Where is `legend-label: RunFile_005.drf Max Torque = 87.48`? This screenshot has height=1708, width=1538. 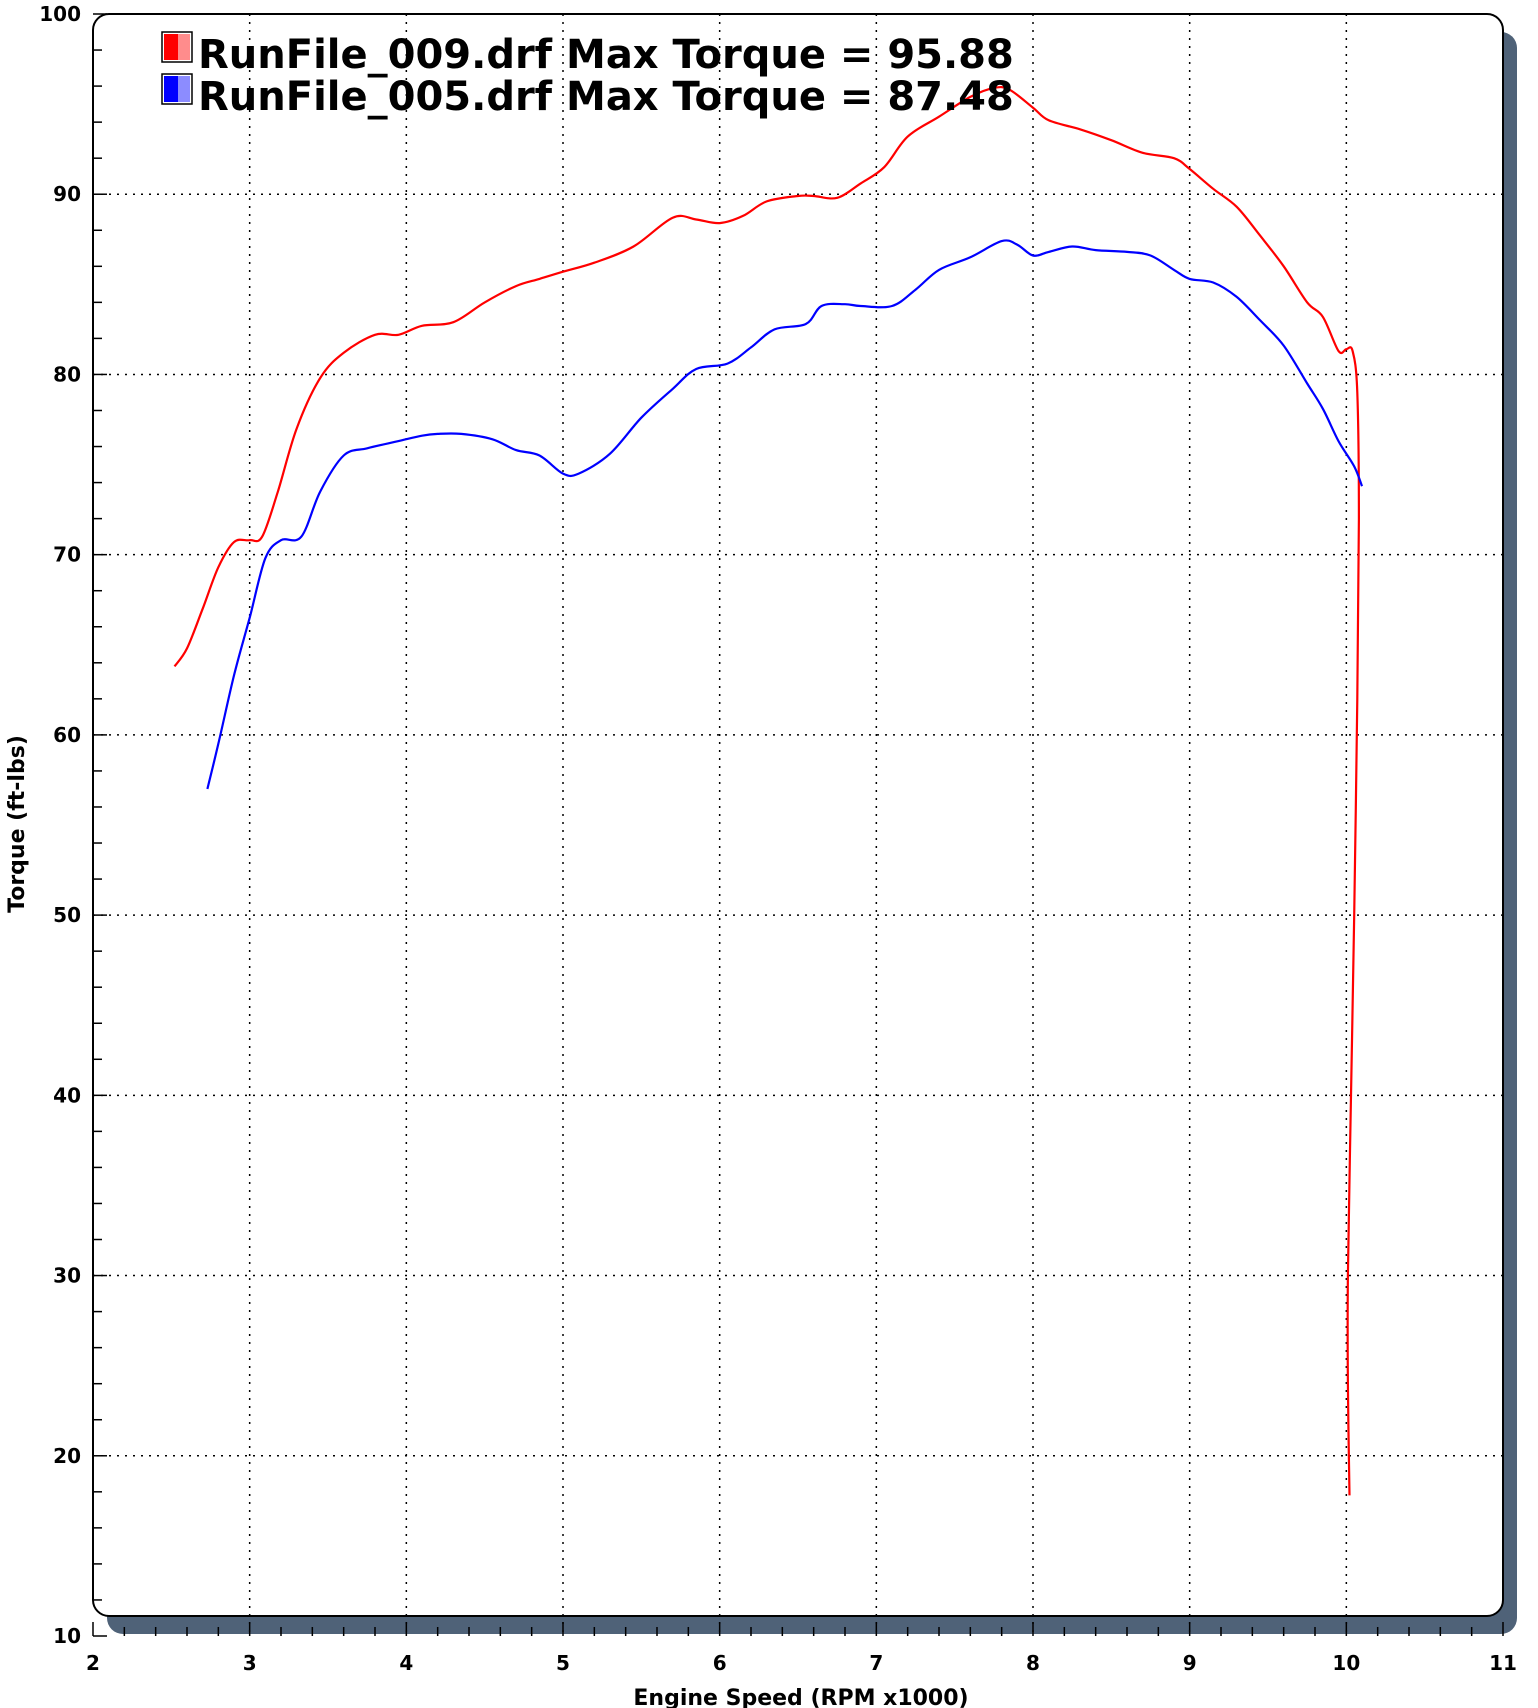
legend-label: RunFile_005.drf Max Torque = 87.48 is located at coordinates (606, 97).